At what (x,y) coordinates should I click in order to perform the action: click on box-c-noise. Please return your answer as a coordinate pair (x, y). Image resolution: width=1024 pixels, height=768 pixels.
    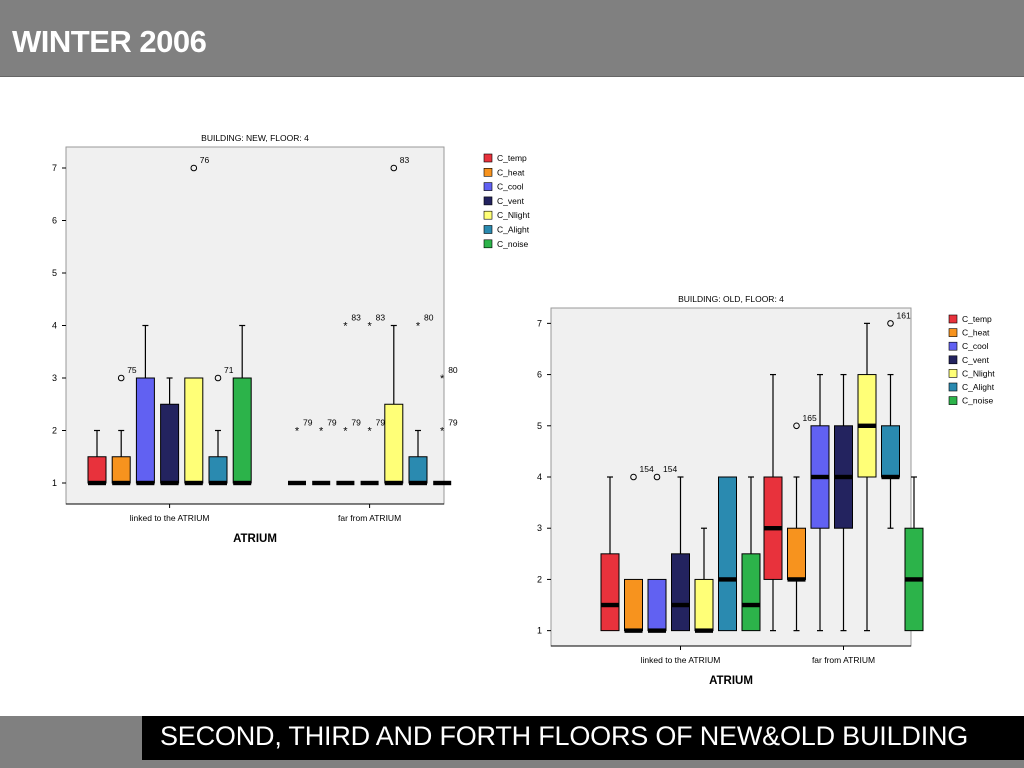
    Looking at the image, I should click on (242, 430).